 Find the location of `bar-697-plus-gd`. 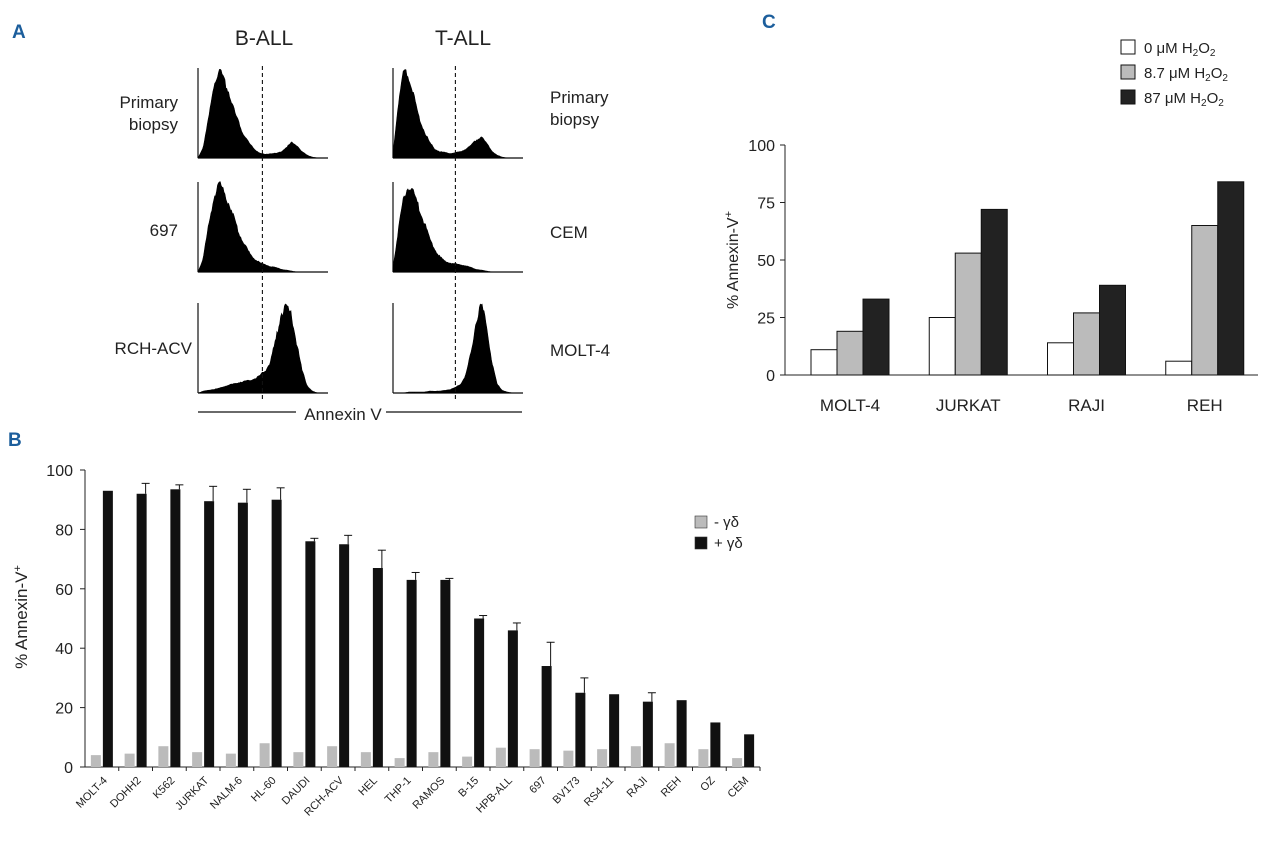

bar-697-plus-gd is located at coordinates (546, 716).